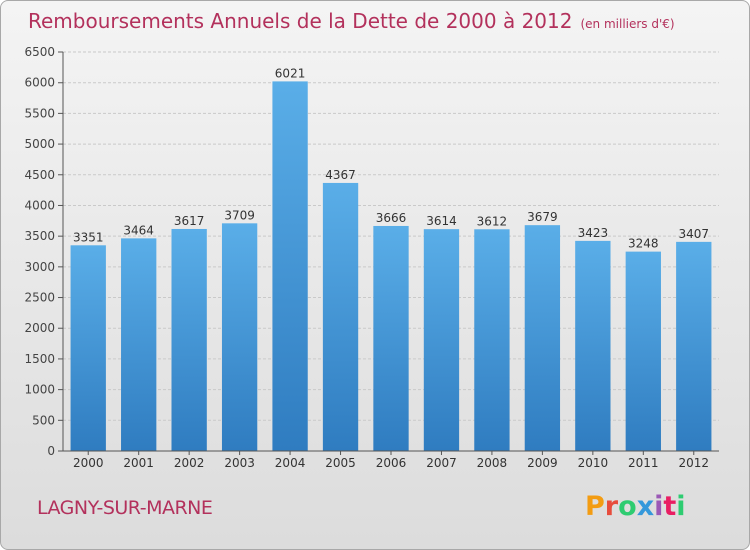 The image size is (750, 550). Describe the element at coordinates (39, 328) in the screenshot. I see `y-tick-label: 2000` at that location.